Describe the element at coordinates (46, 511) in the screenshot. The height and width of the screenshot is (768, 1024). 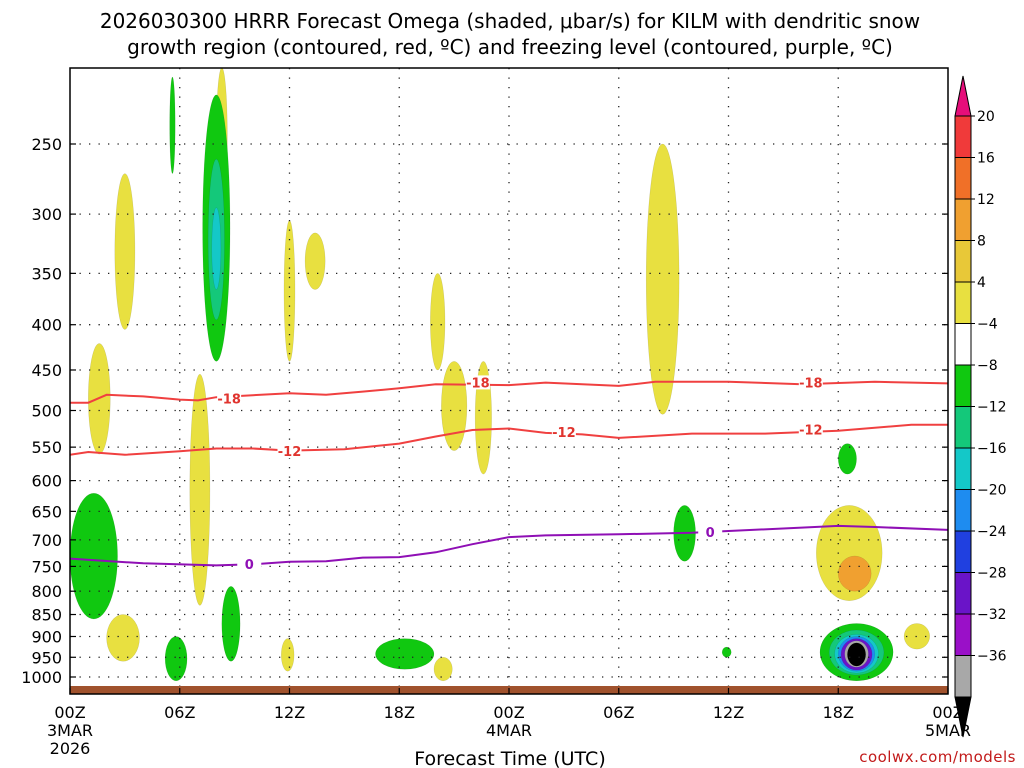
I see `y-tick-label-650: 650` at that location.